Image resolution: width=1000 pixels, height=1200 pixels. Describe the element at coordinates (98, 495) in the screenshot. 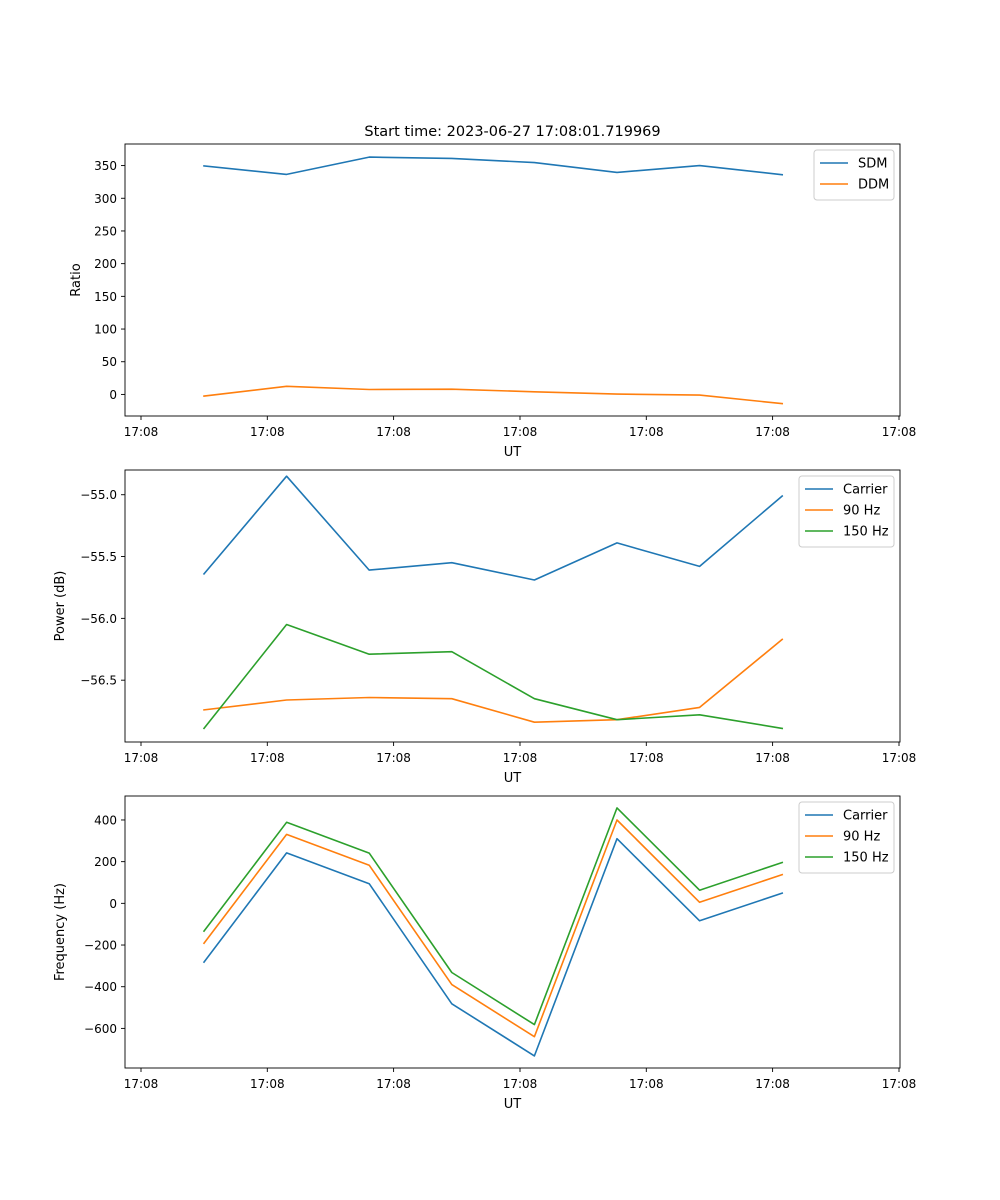

I see `y-tick-label: −55.0` at that location.